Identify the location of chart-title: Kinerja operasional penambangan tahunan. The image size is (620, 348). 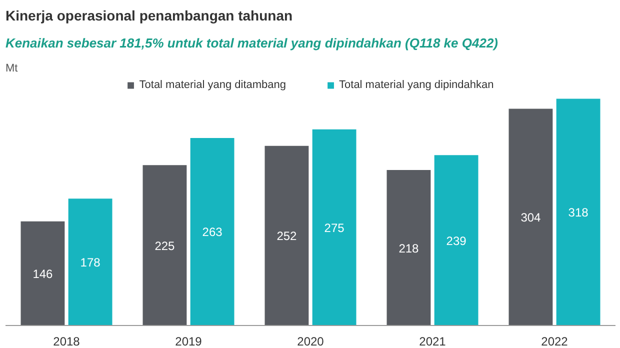
(149, 16).